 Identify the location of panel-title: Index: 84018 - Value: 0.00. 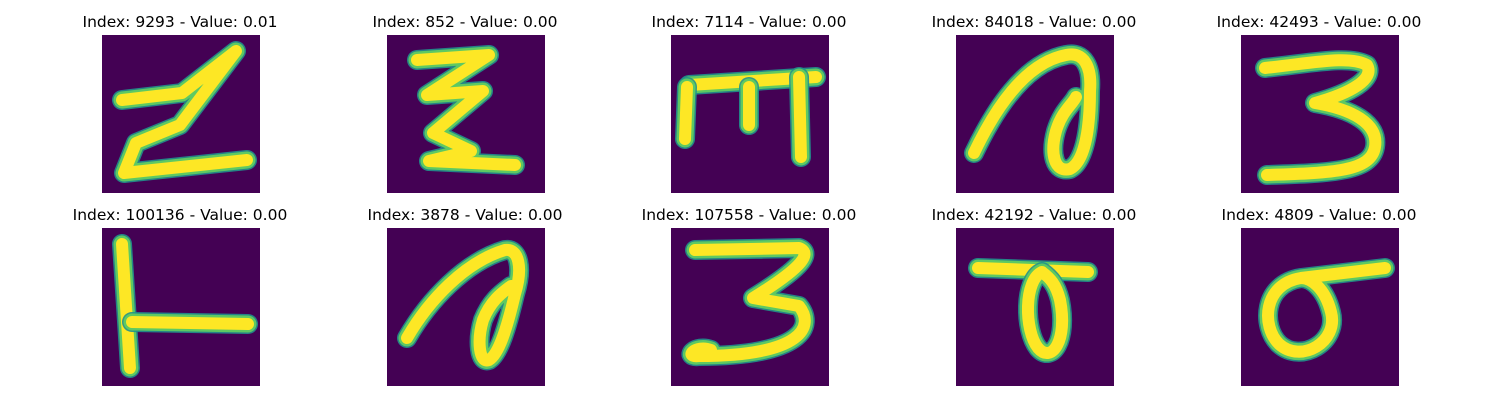
(1034, 22).